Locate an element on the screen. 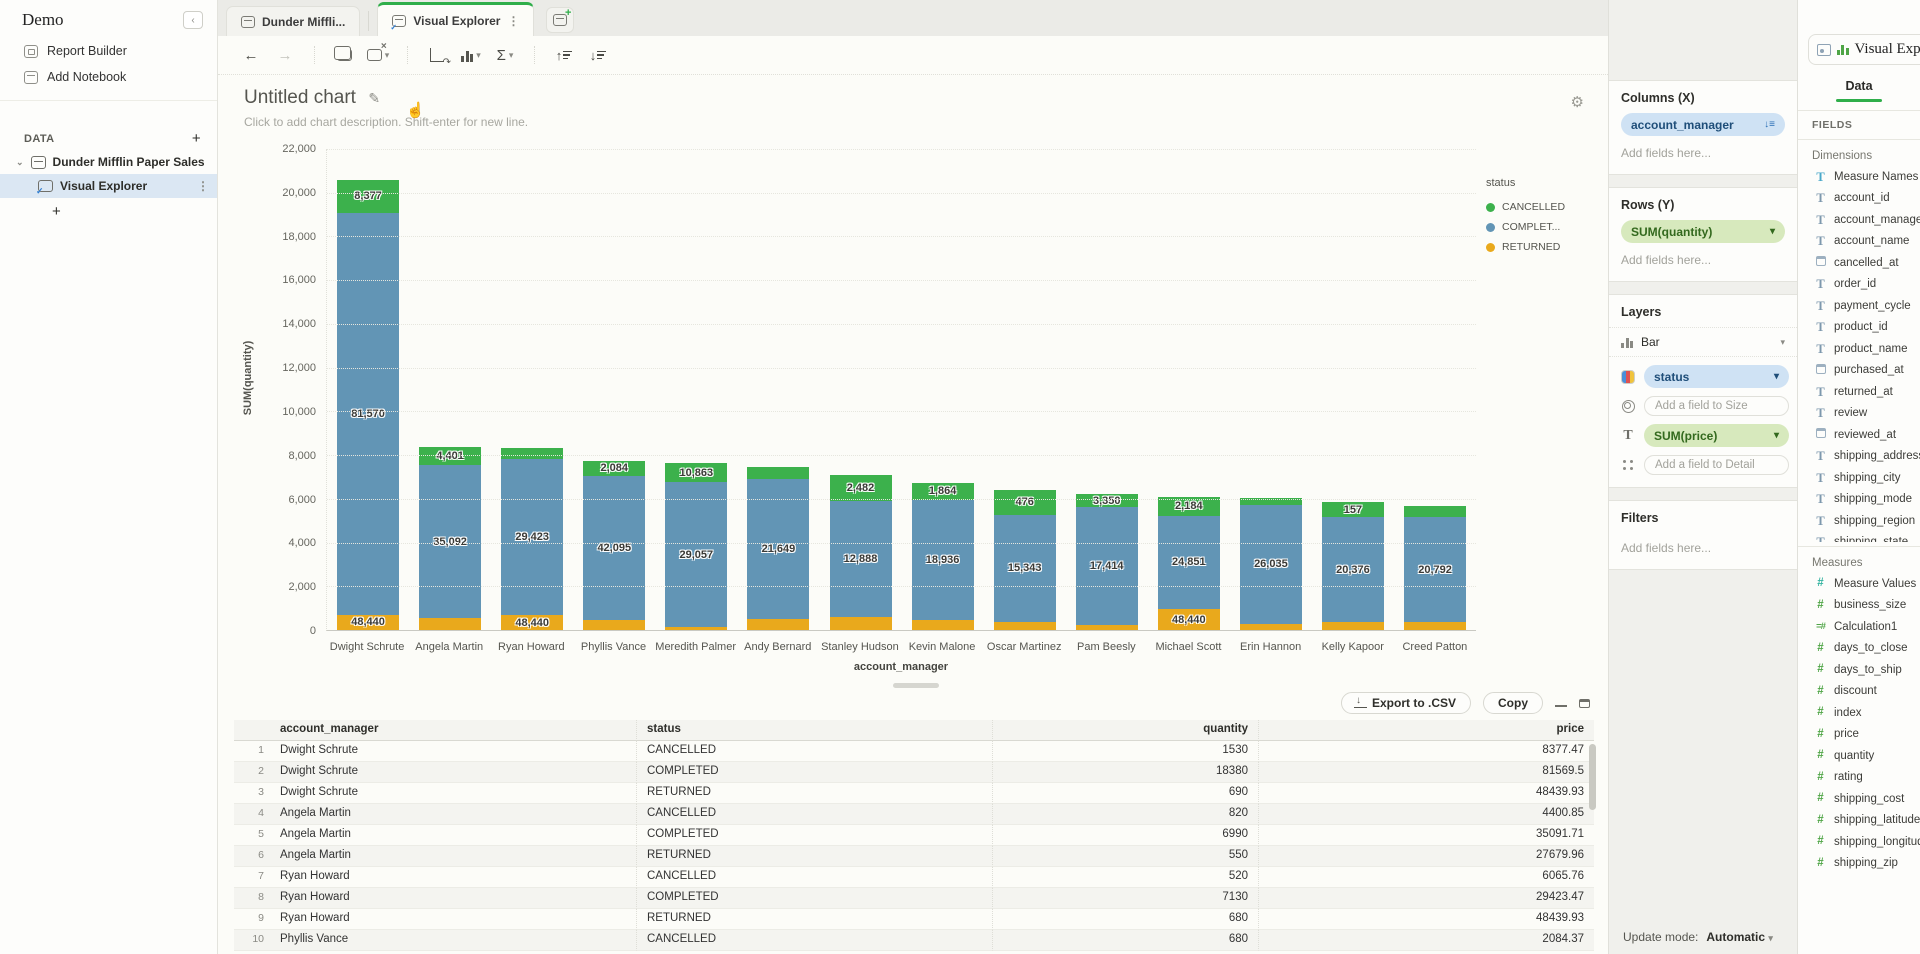 This screenshot has width=1920, height=954. bar-segment-cancelled: 2,084 is located at coordinates (614, 468).